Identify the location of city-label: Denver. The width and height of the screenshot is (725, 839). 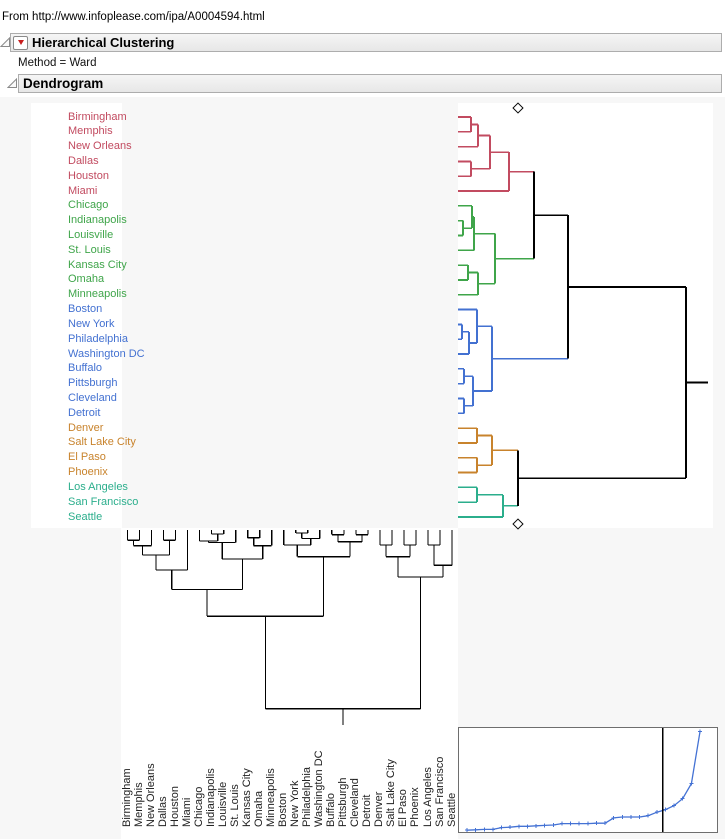
(86, 427).